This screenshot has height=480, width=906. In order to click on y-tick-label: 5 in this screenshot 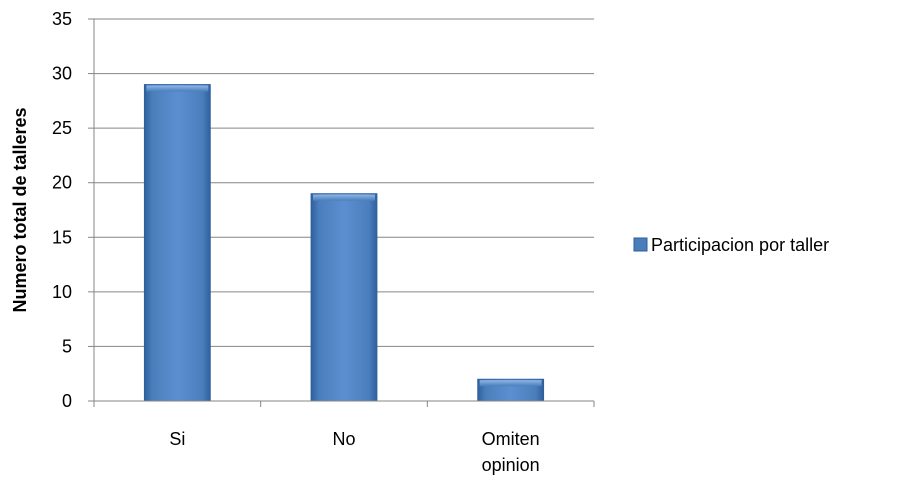, I will do `click(67, 346)`.